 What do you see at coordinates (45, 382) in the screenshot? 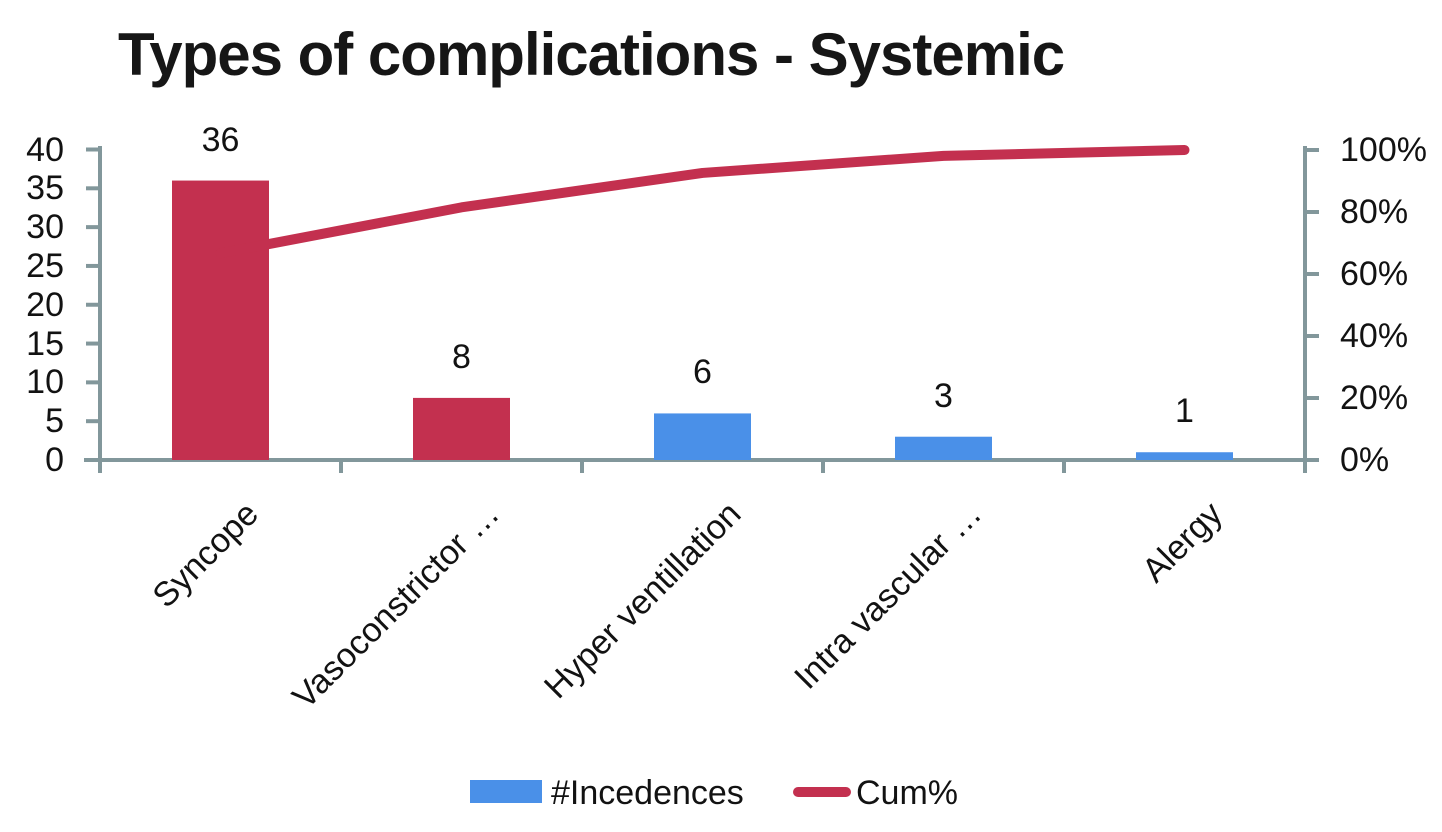
I see `left-axis-tick-label: 10` at bounding box center [45, 382].